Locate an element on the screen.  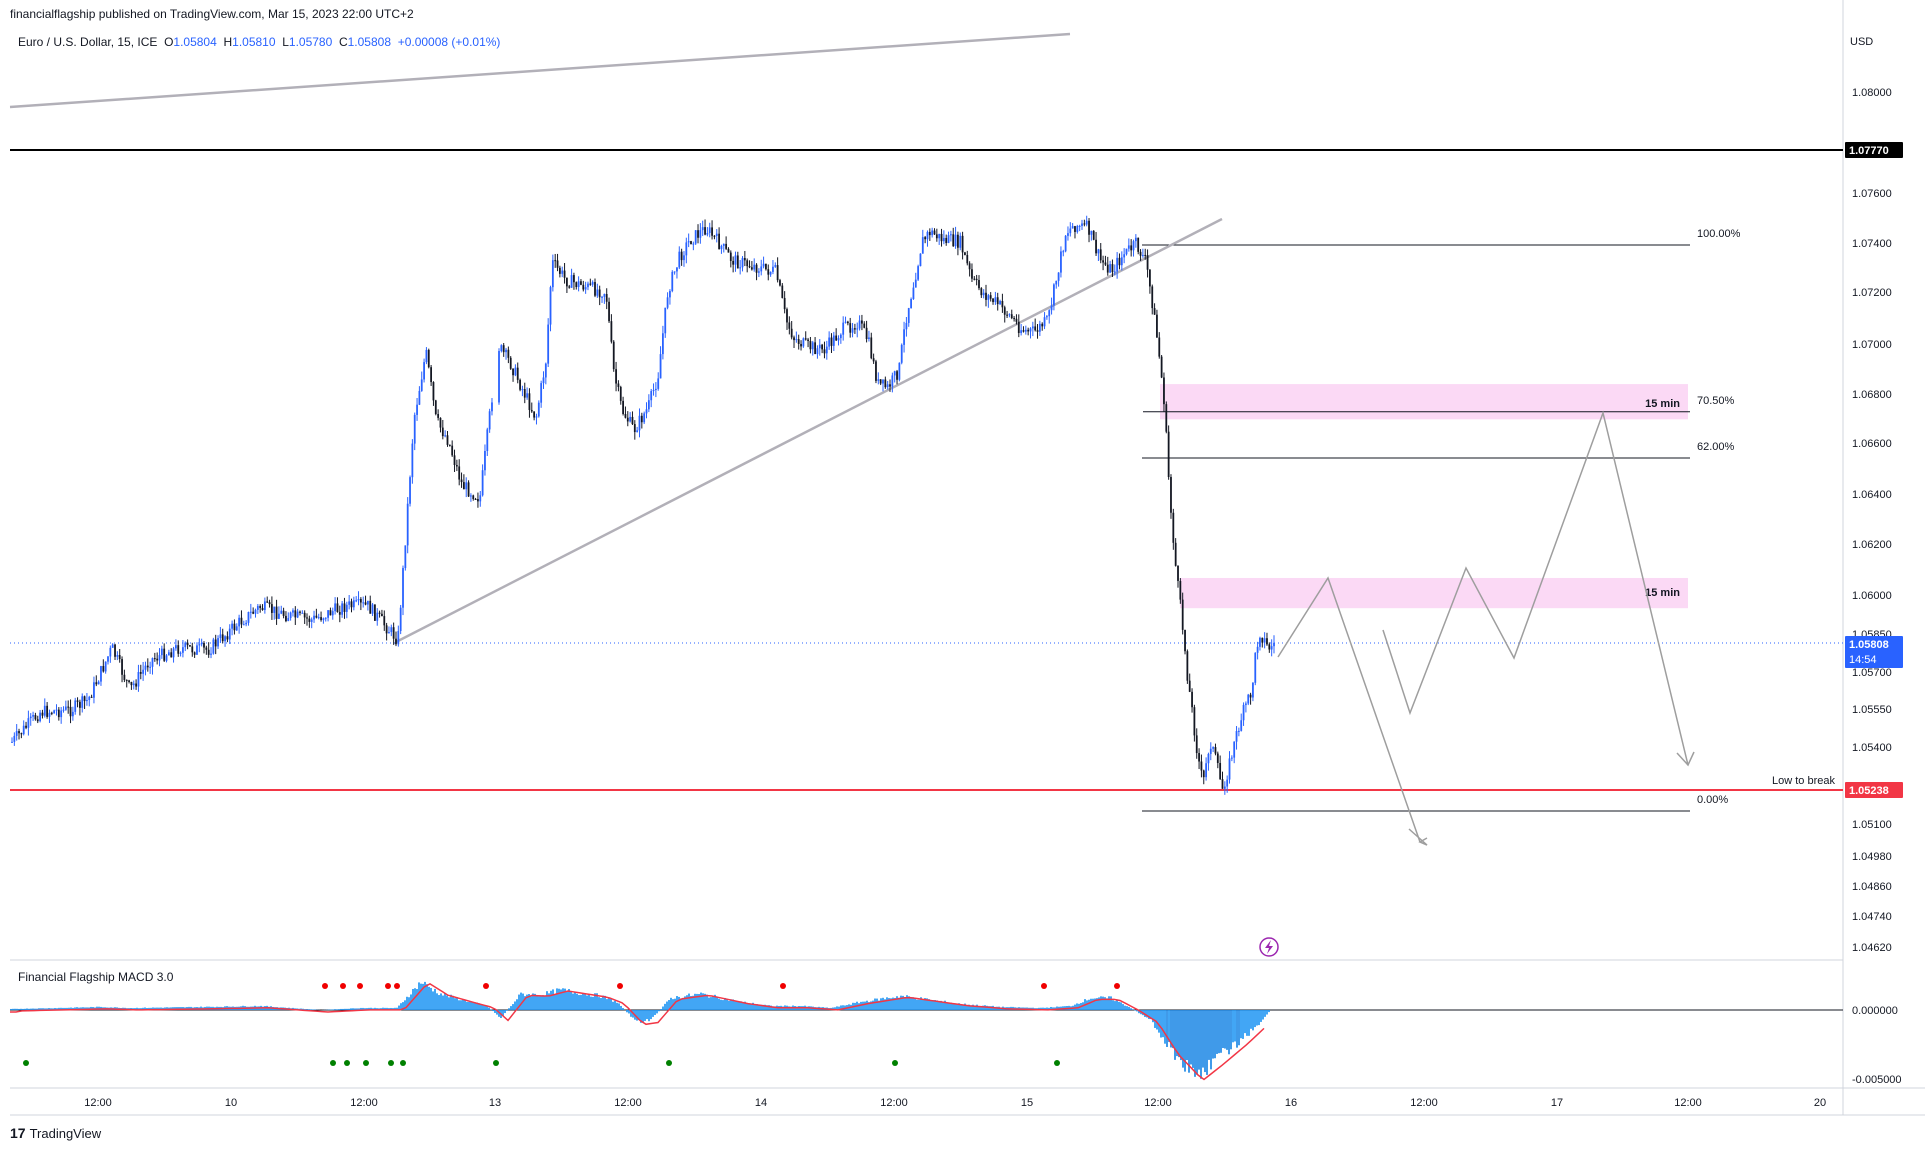
macd-layer: 0.000000-0.005000 is located at coordinates (956, 1033).